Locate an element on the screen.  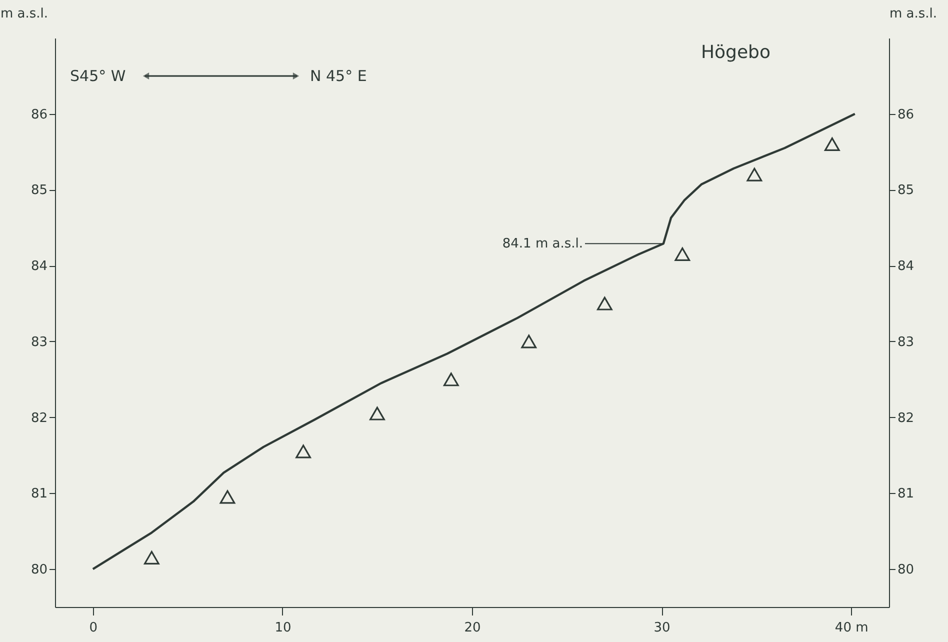
y-tick-label: 80 is located at coordinates (39, 570).